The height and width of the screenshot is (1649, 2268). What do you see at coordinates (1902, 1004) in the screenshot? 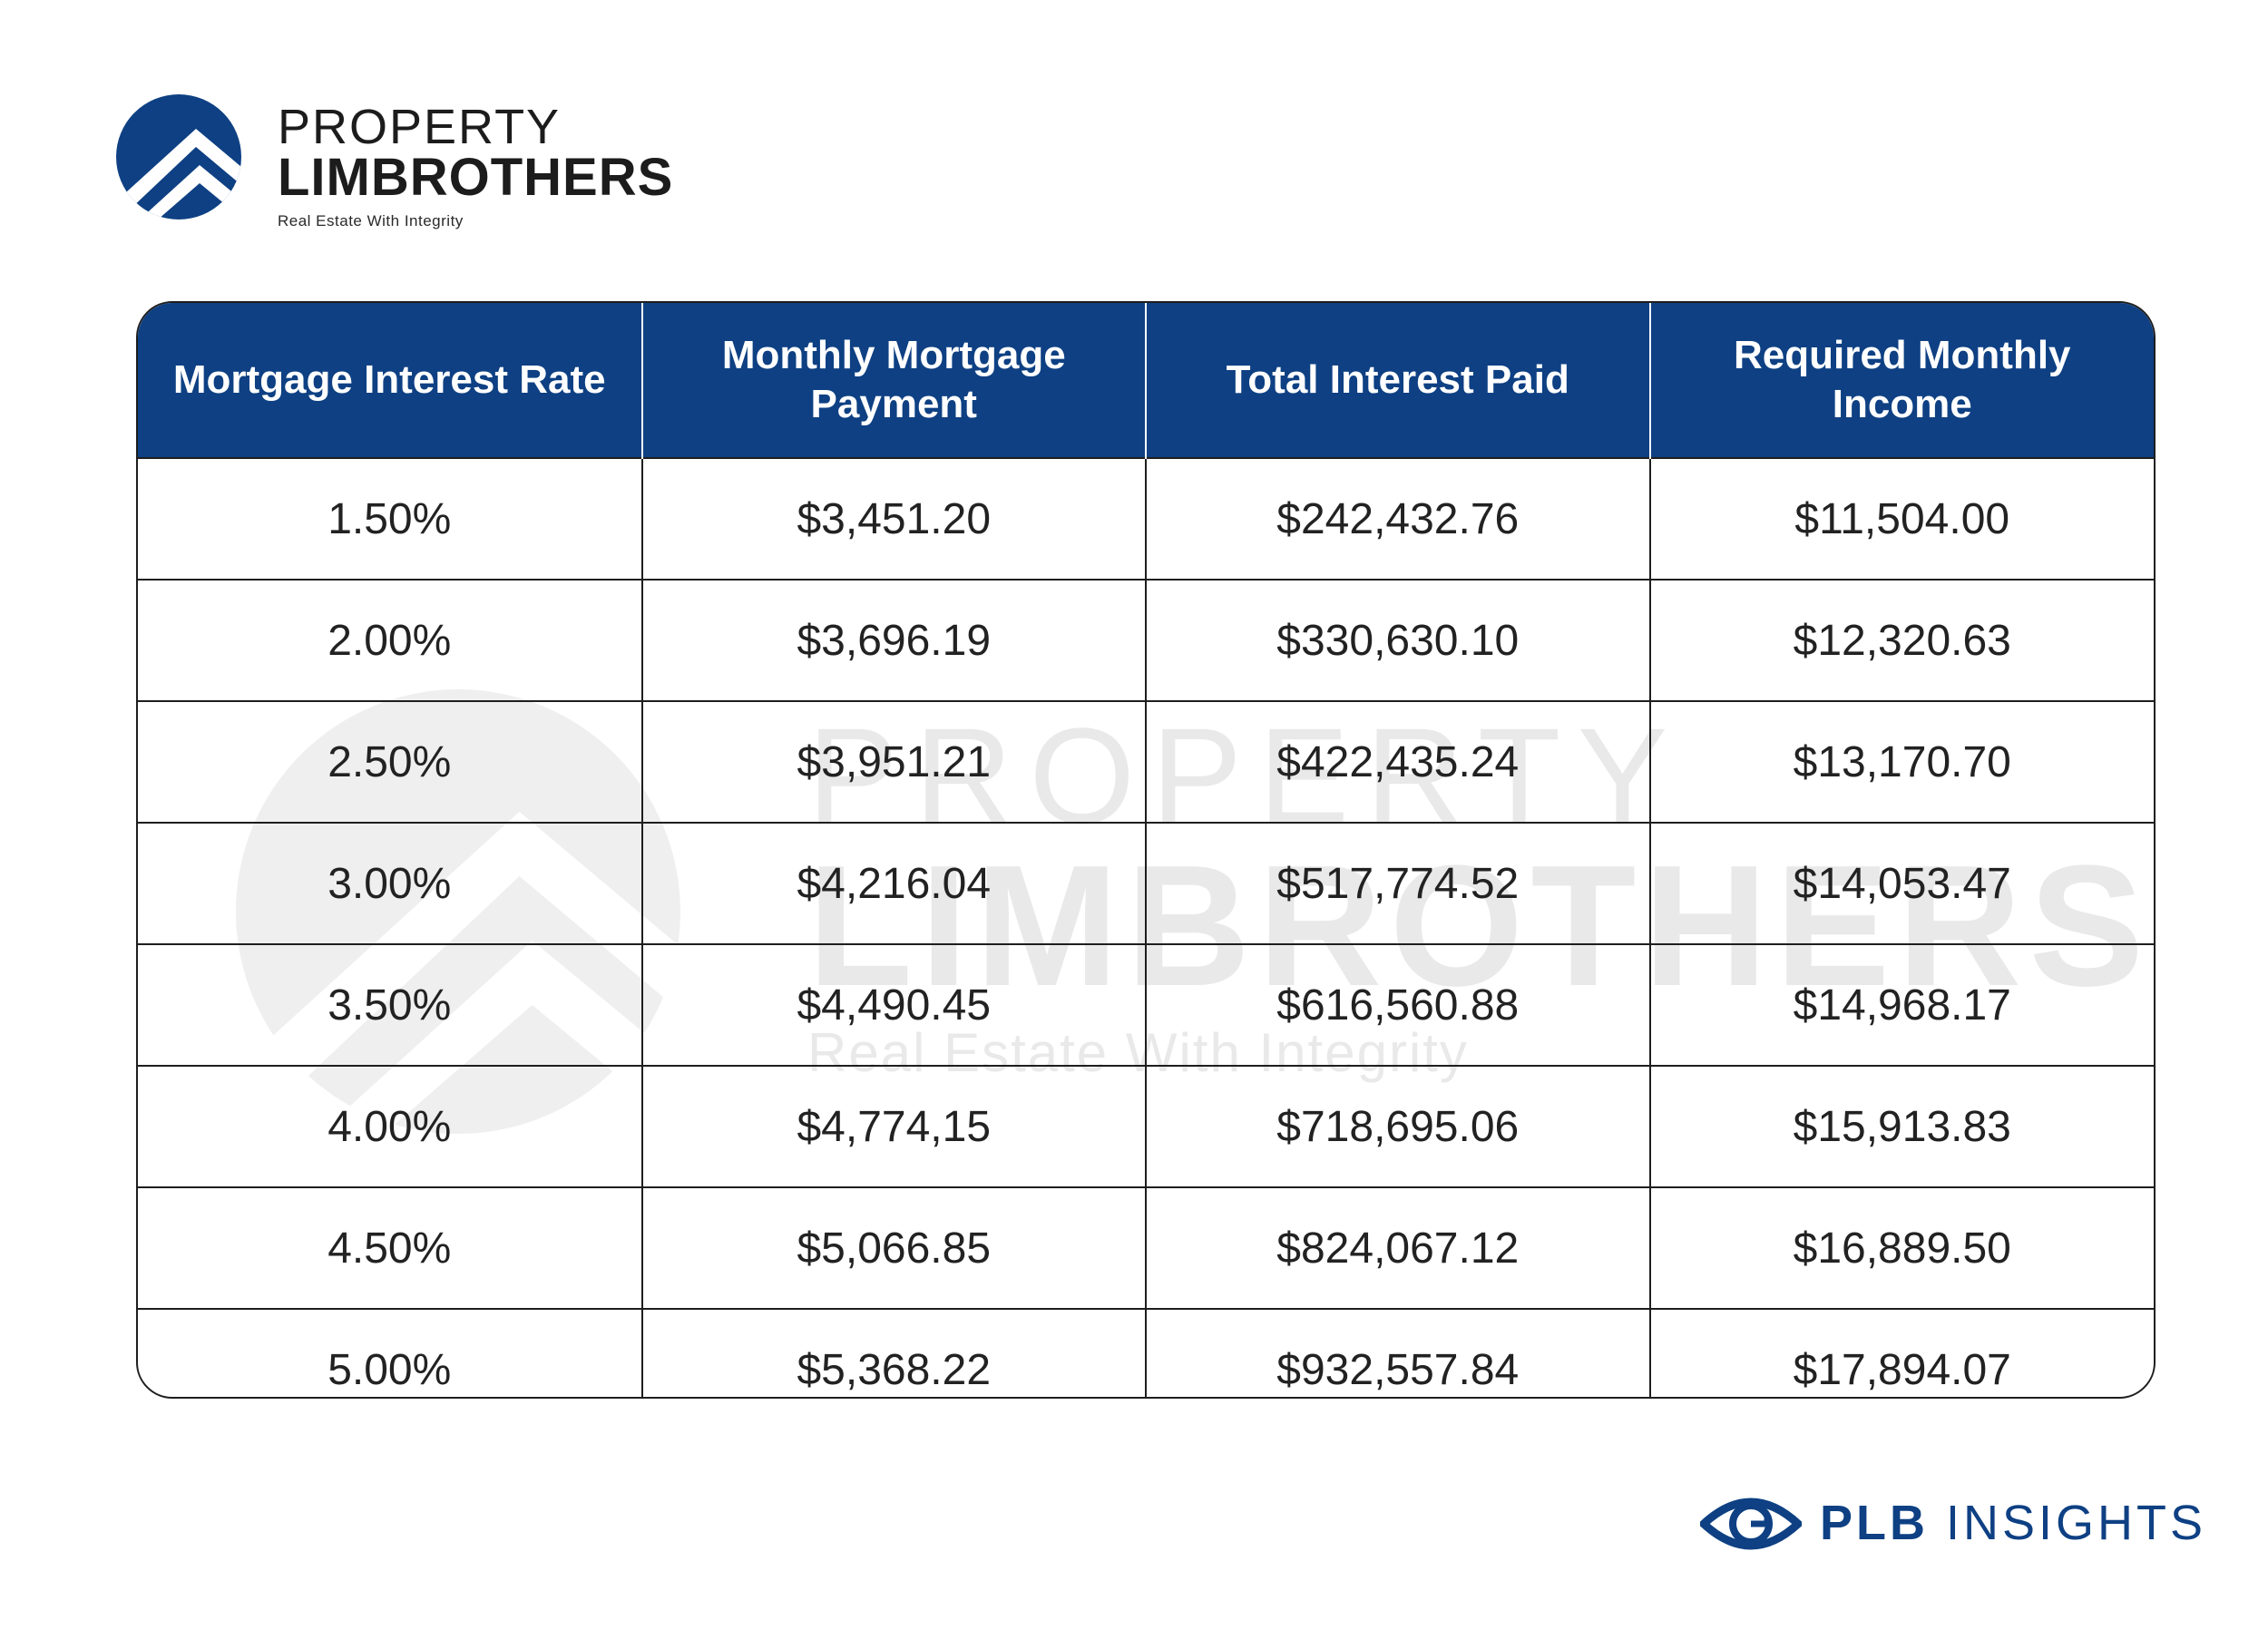
I see `cell-income: $14,968.17` at bounding box center [1902, 1004].